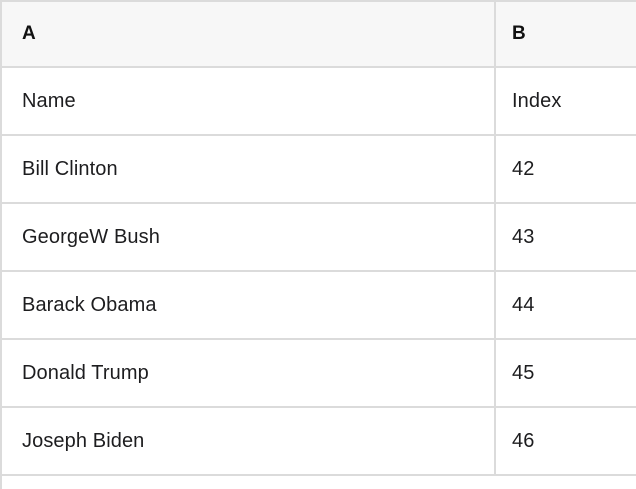  What do you see at coordinates (519, 33) in the screenshot?
I see `column-header-b-label: B` at bounding box center [519, 33].